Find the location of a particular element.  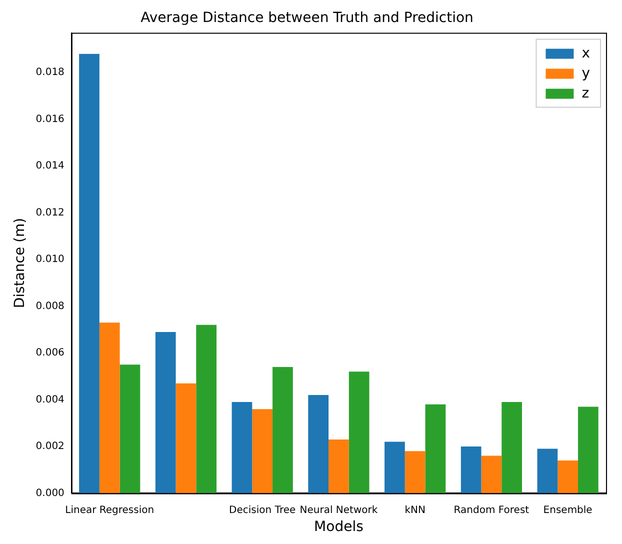

legend-label: z is located at coordinates (586, 93).